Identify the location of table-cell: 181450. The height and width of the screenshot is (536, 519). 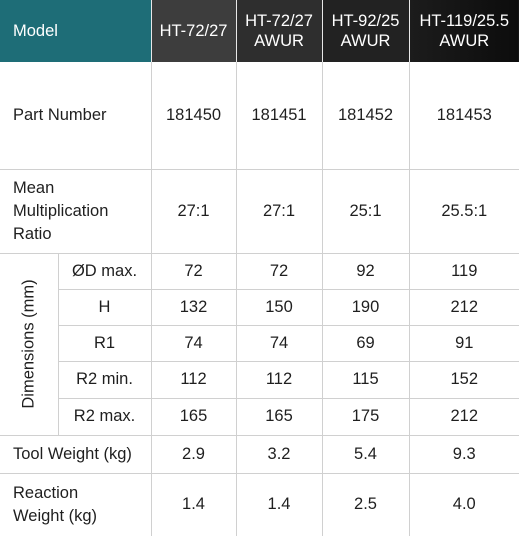
(193, 115).